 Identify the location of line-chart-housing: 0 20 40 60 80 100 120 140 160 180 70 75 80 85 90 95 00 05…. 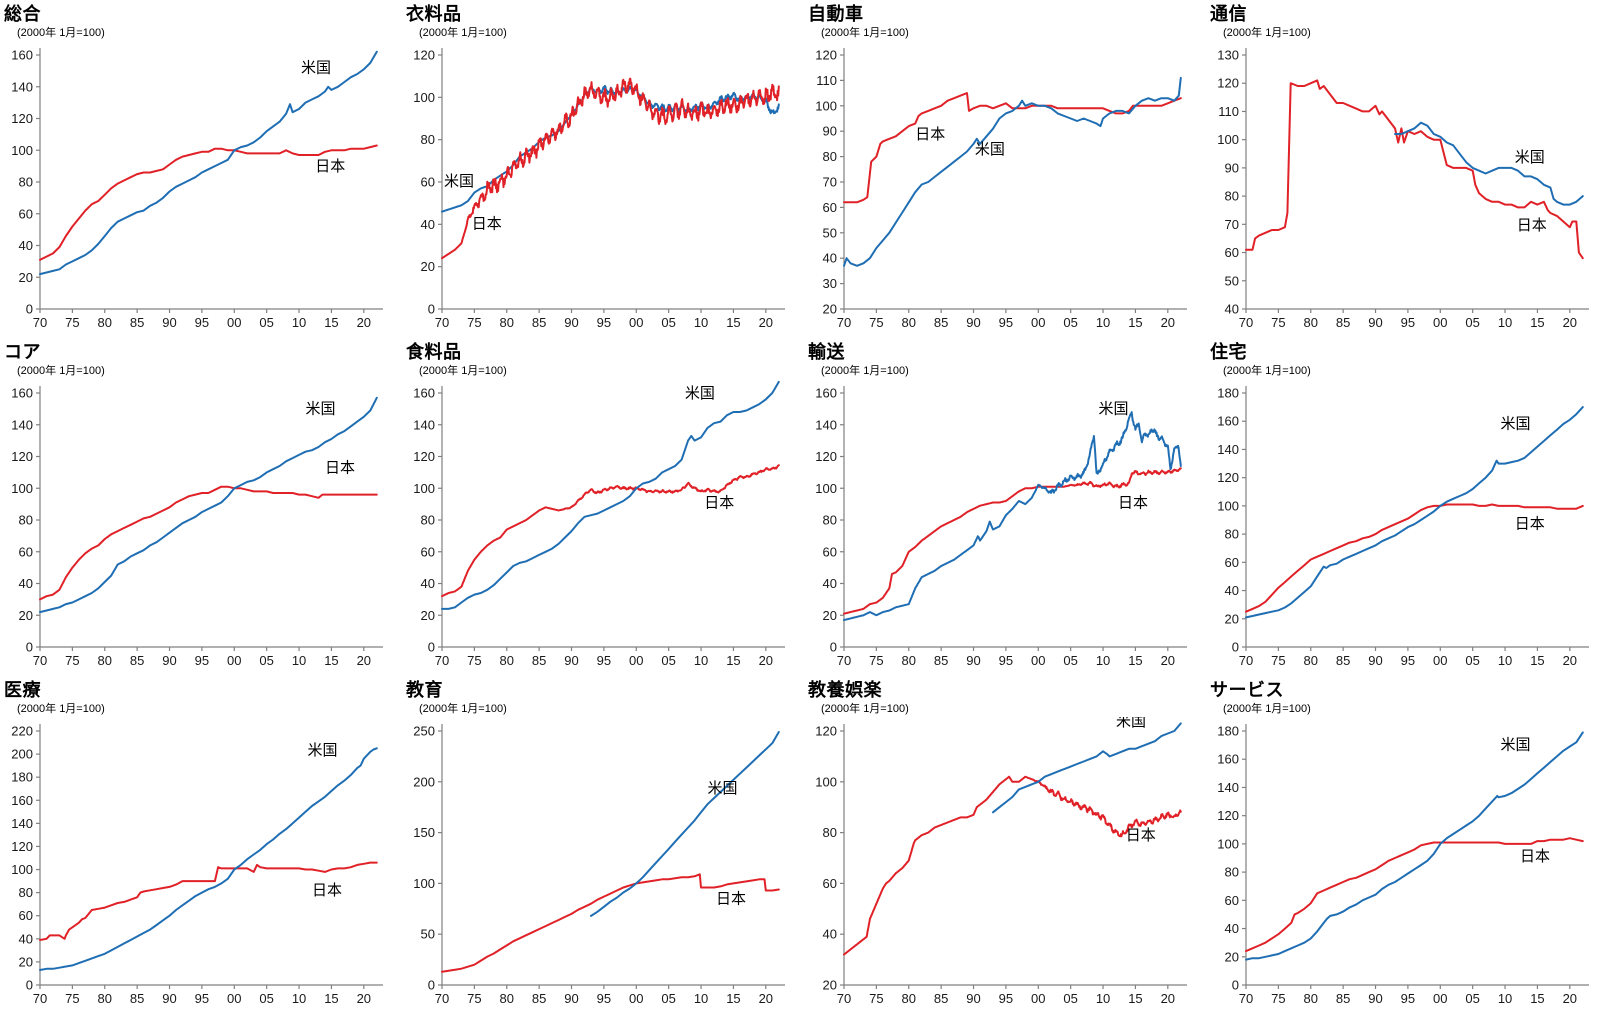
(1403, 527).